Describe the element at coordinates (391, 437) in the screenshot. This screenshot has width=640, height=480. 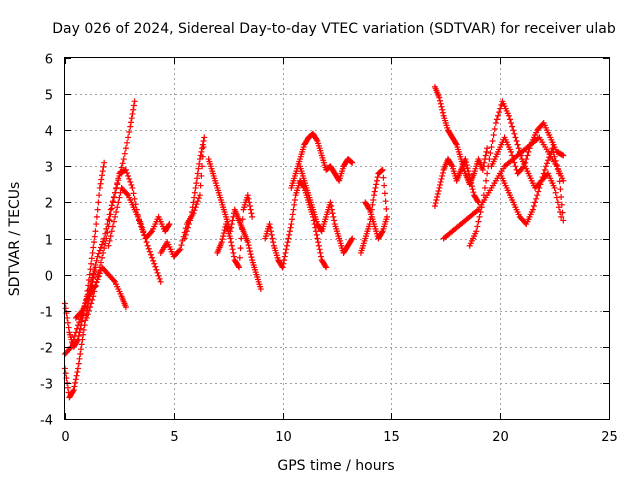
I see `x-tick-label: 15` at that location.